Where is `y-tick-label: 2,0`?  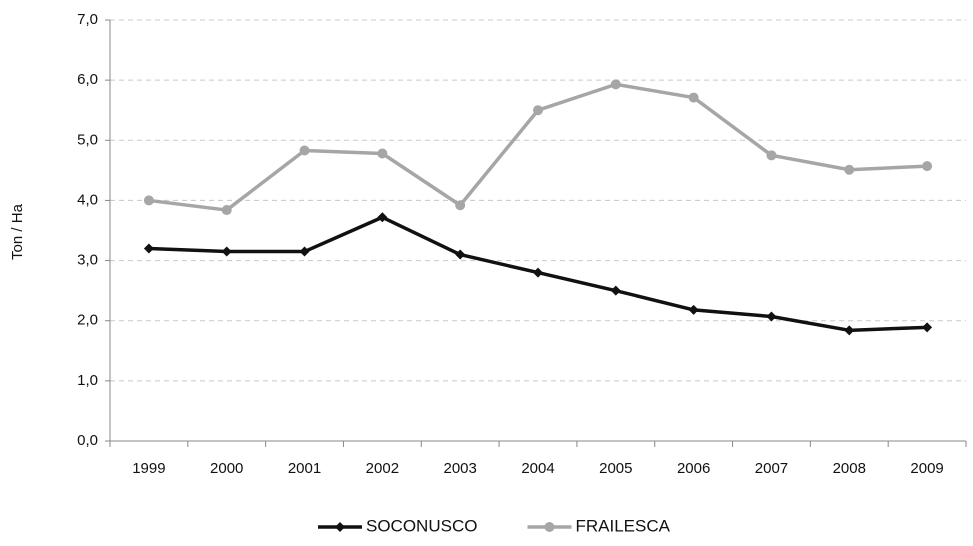
y-tick-label: 2,0 is located at coordinates (87, 320).